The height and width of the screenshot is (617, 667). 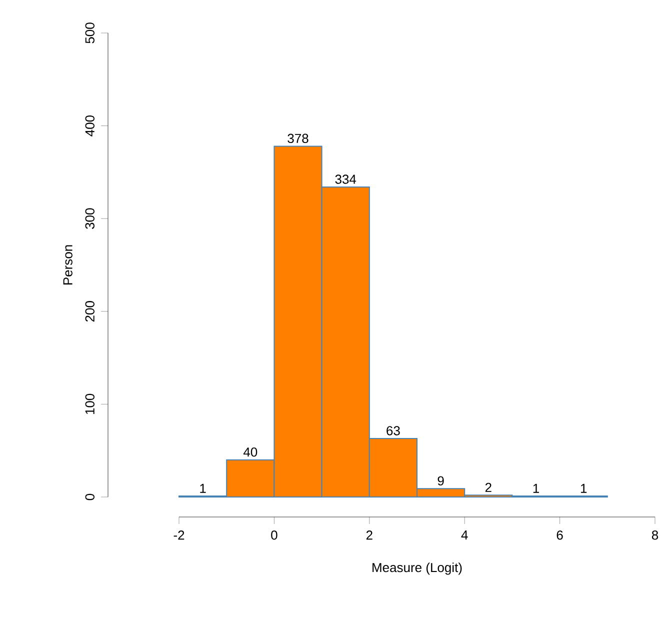 I want to click on y-tick-label: 100, so click(x=89, y=404).